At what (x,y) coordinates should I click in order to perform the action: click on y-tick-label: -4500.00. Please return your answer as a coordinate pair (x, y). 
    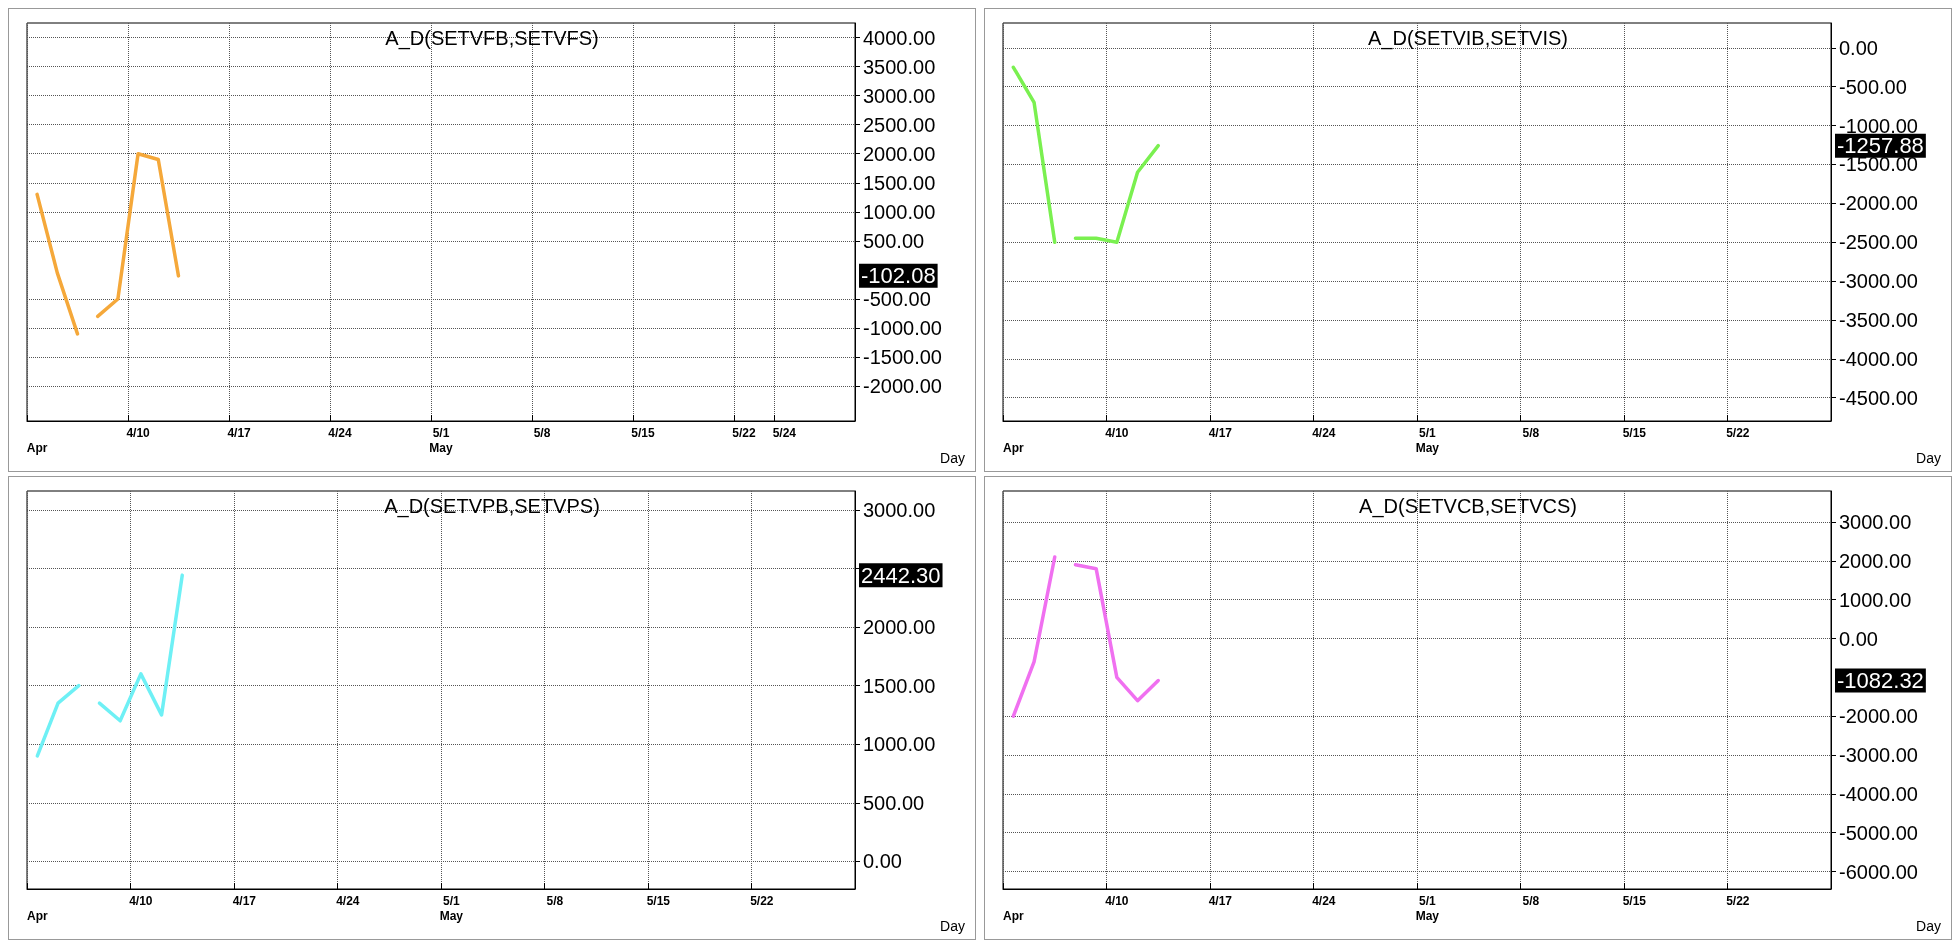
    Looking at the image, I should click on (1878, 397).